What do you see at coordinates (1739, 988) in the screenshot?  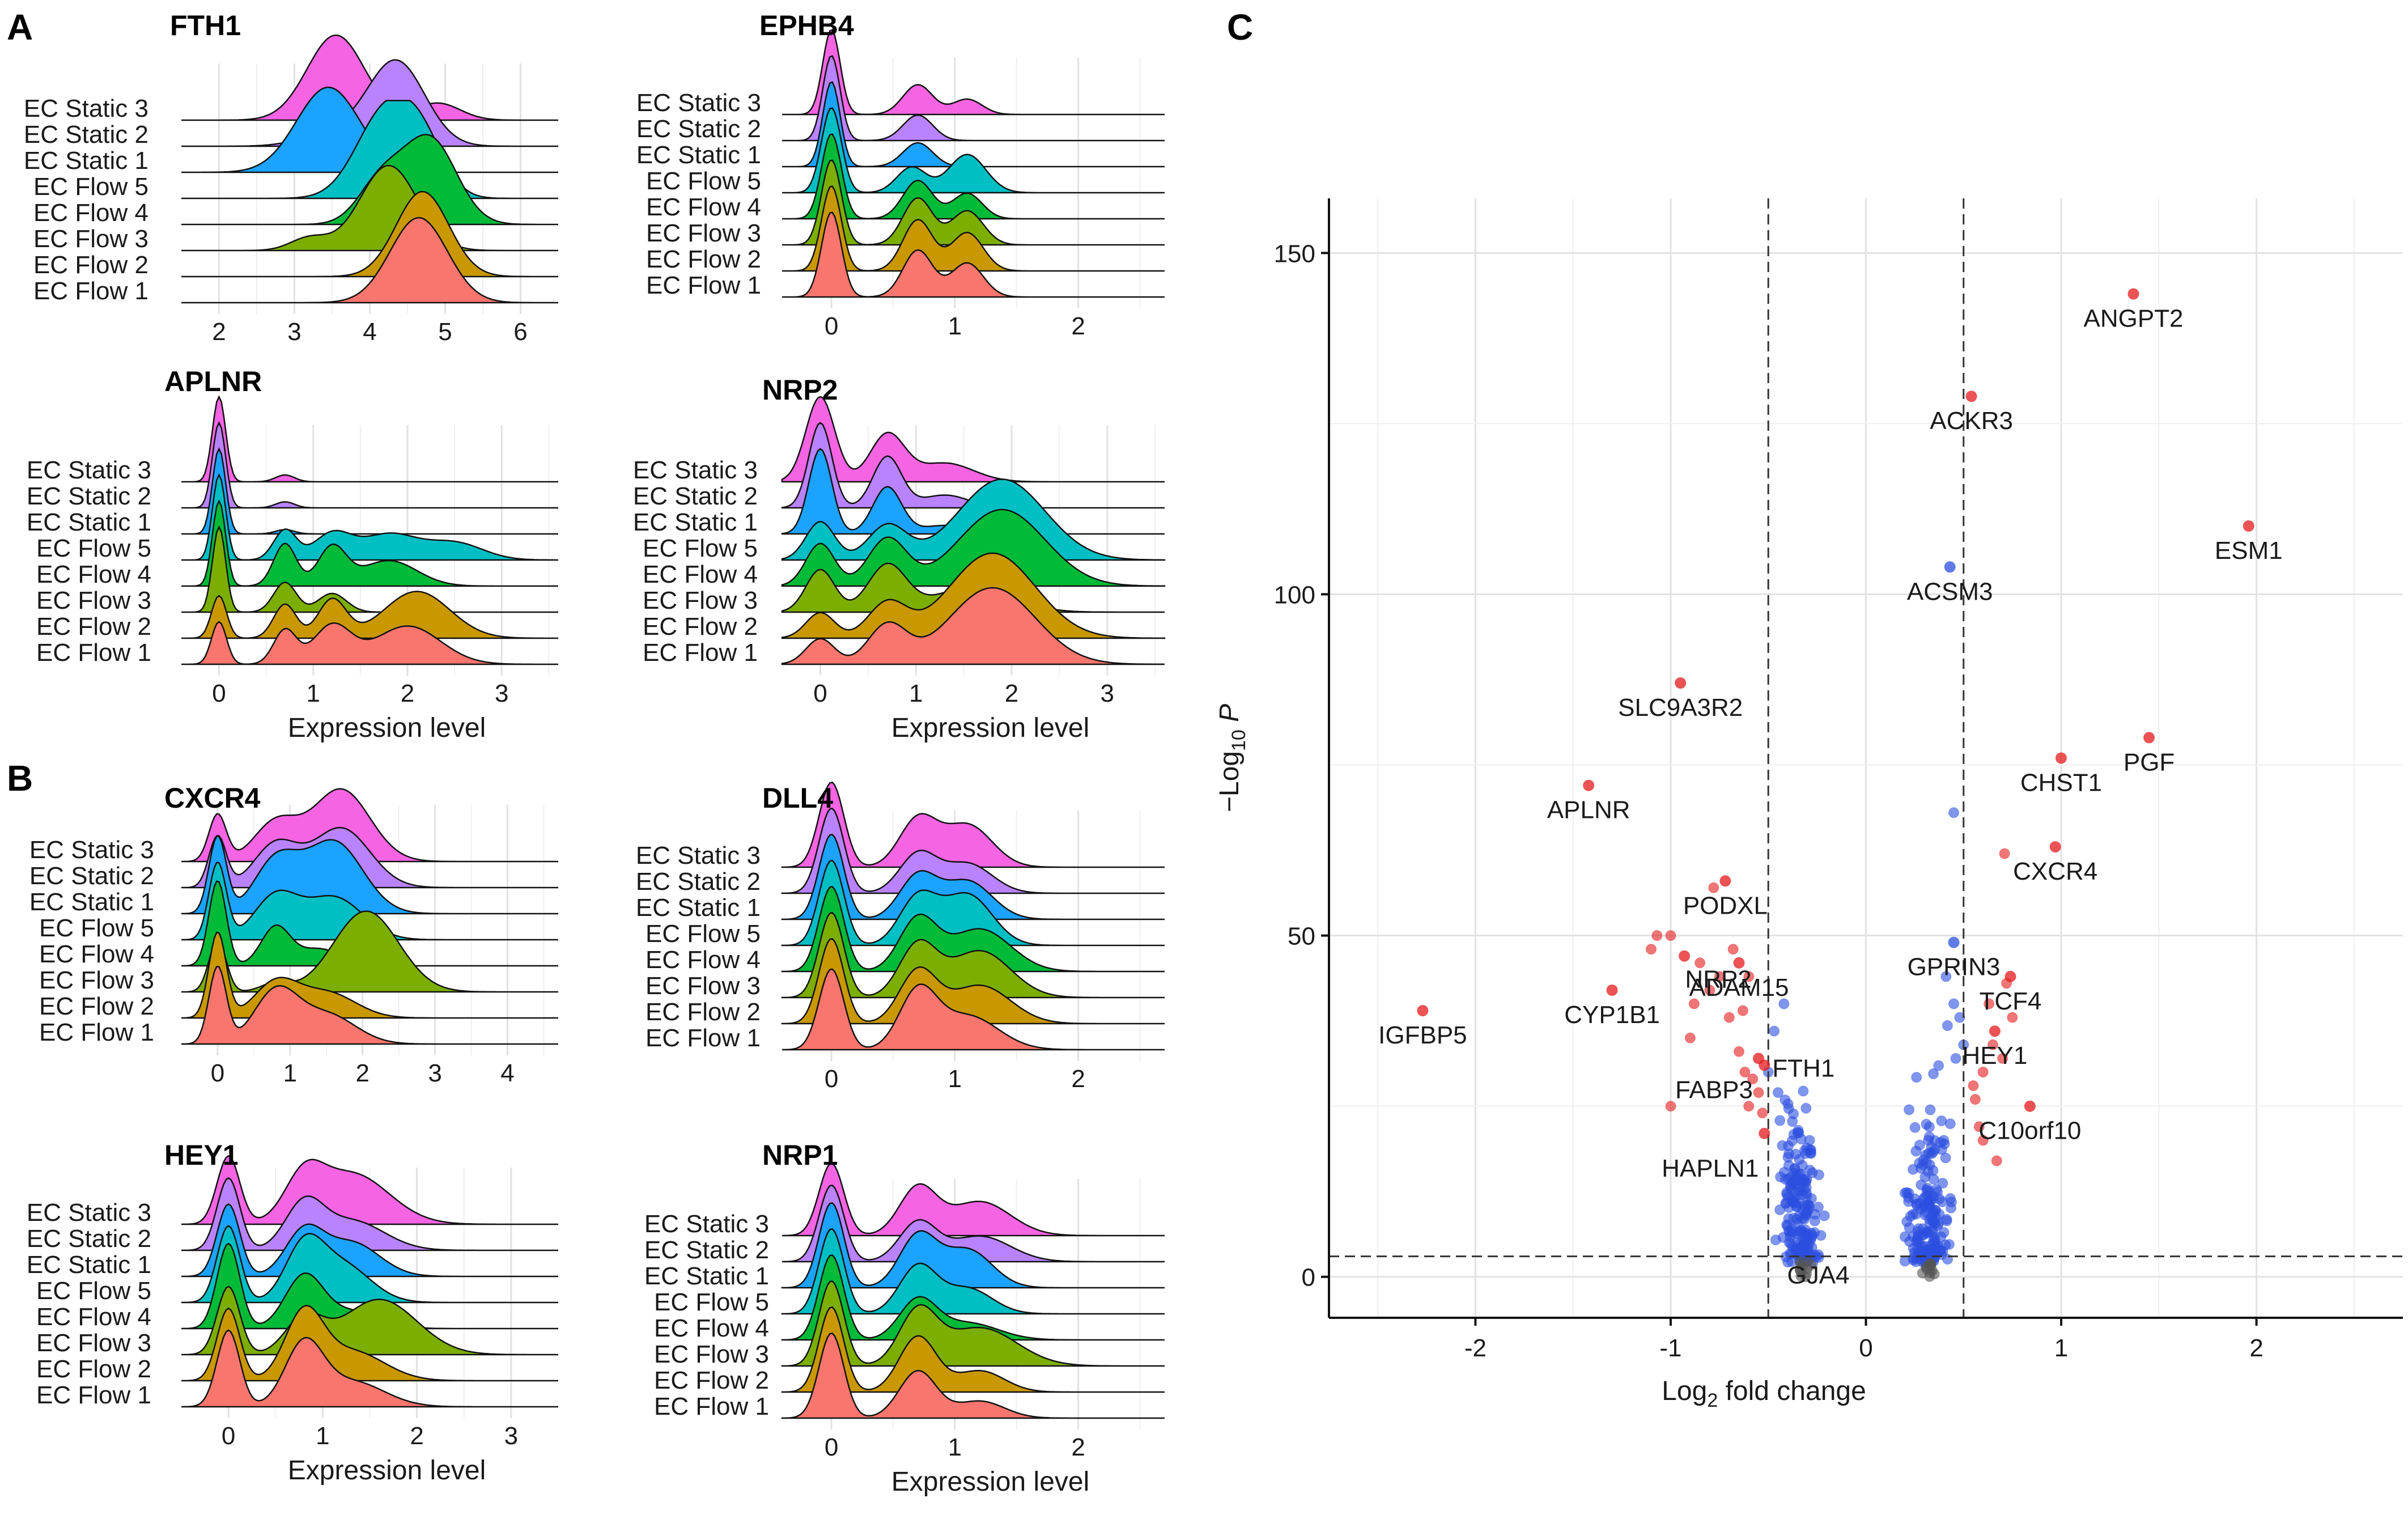 I see `volcano-point-label: ADAM15` at bounding box center [1739, 988].